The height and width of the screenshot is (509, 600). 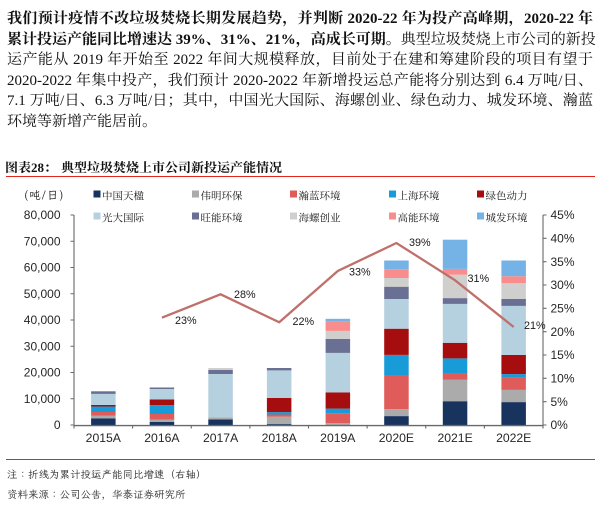 I want to click on svg-text: 20%, so click(x=563, y=332).